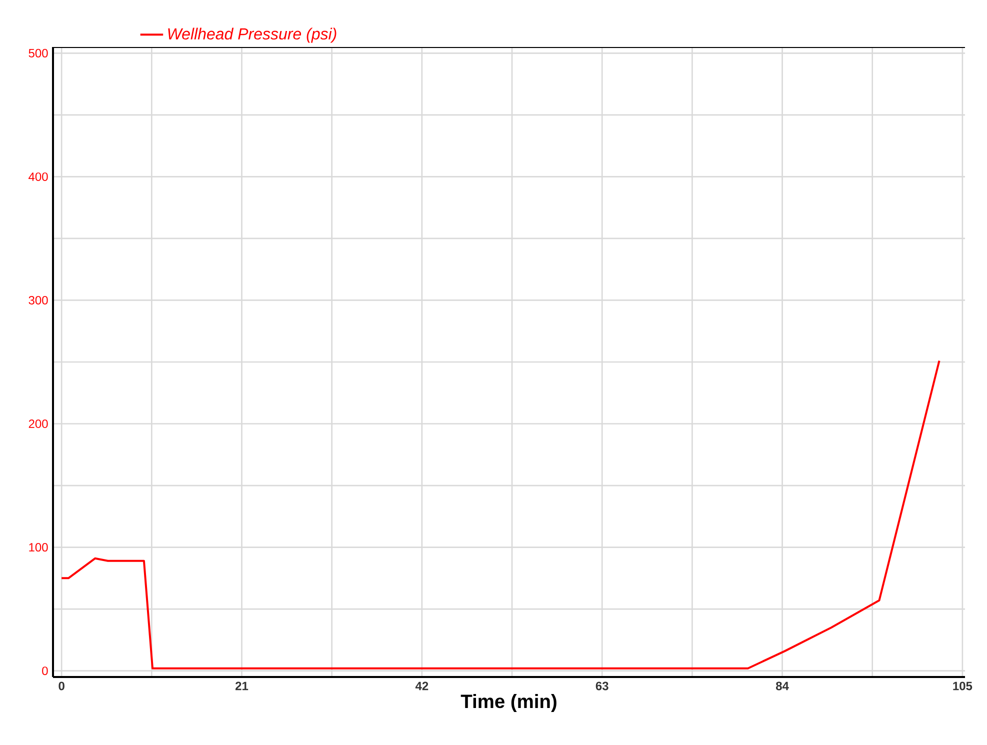 The width and height of the screenshot is (987, 745). Describe the element at coordinates (38, 547) in the screenshot. I see `y-tick-label: 100` at that location.